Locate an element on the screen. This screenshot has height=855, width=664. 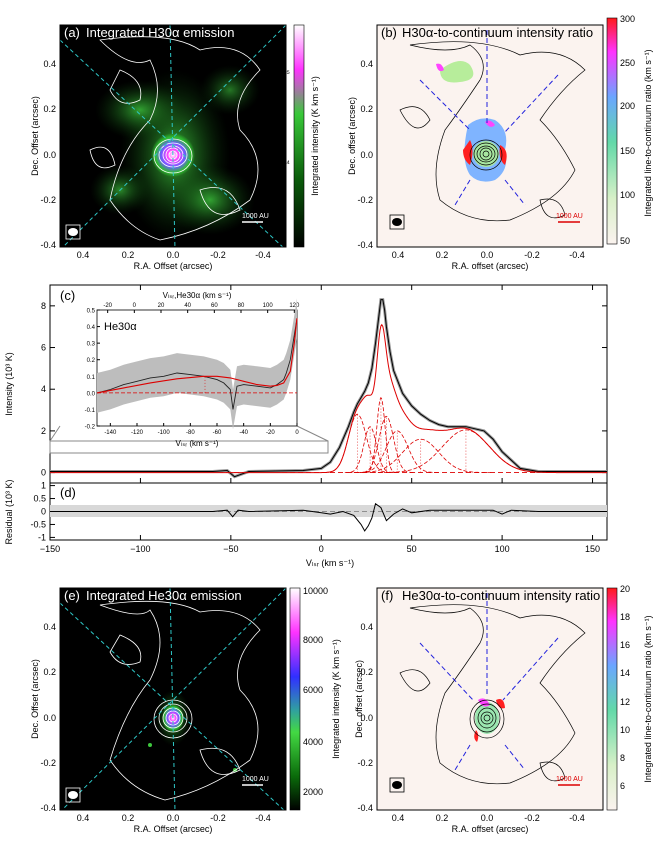
y-axis-label: Residual (10³ K) is located at coordinates (9, 511).